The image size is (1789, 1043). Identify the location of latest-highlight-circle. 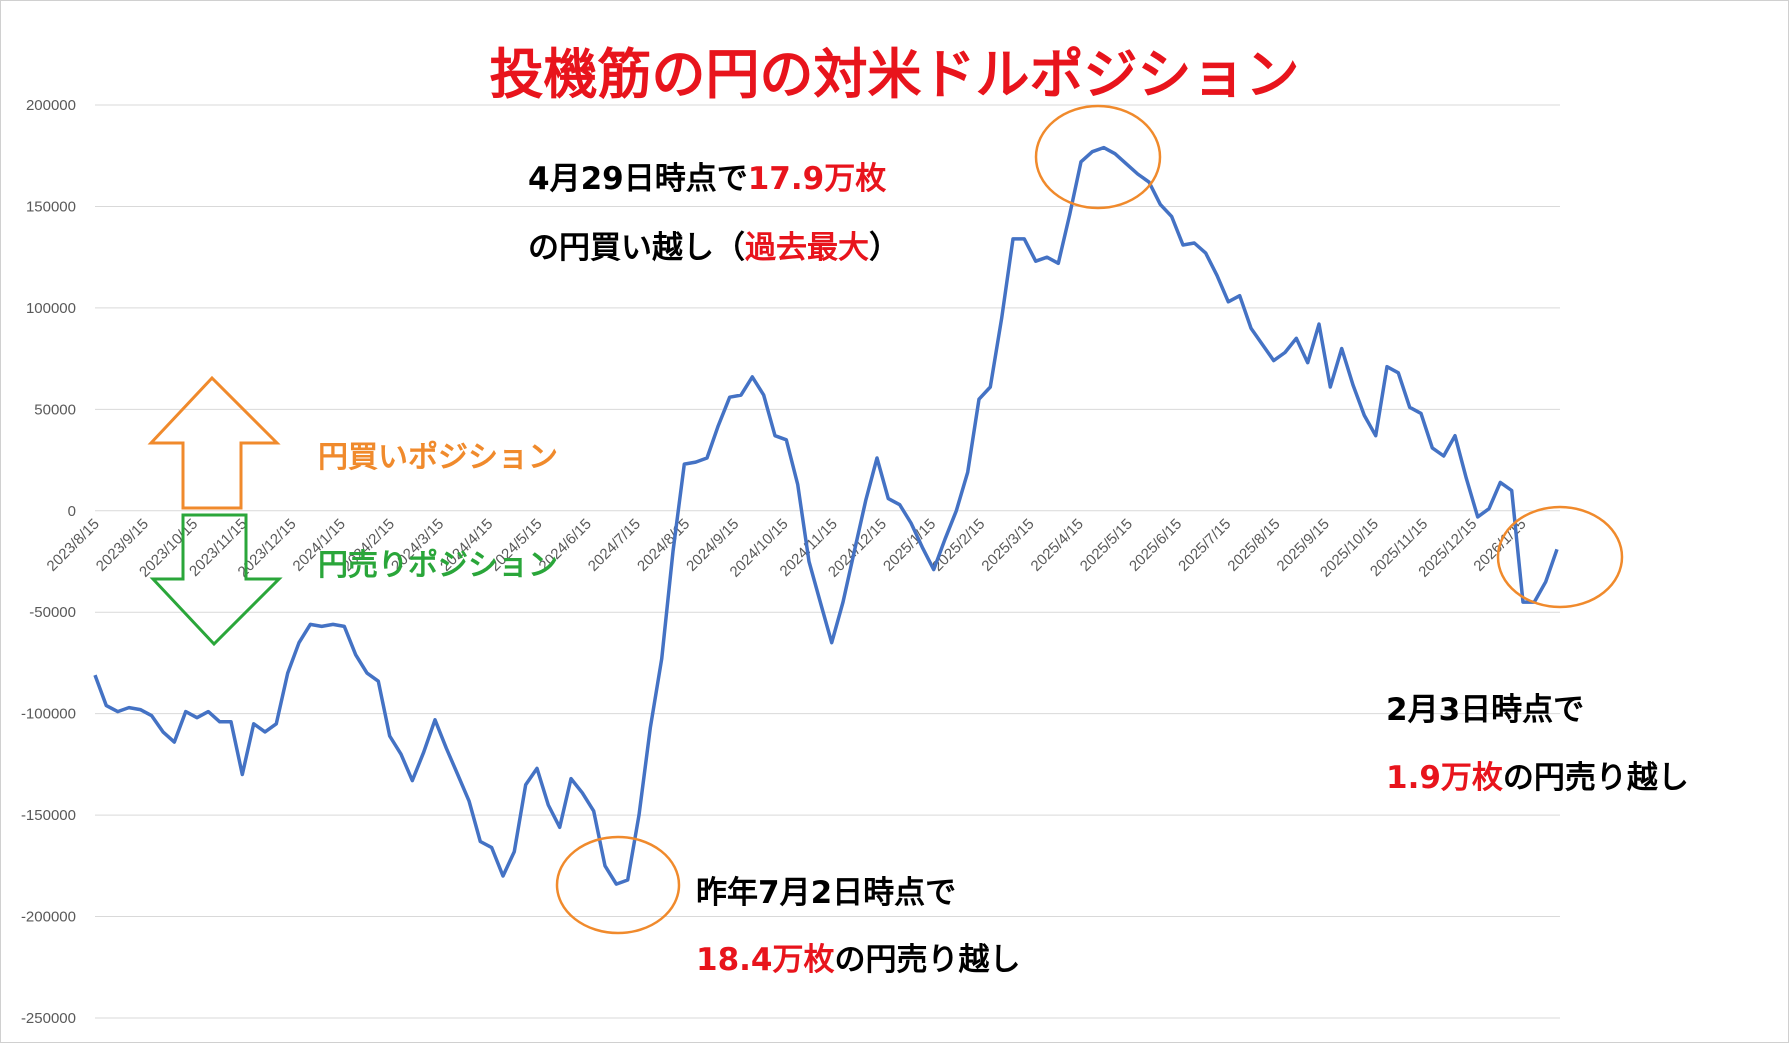
(1560, 557).